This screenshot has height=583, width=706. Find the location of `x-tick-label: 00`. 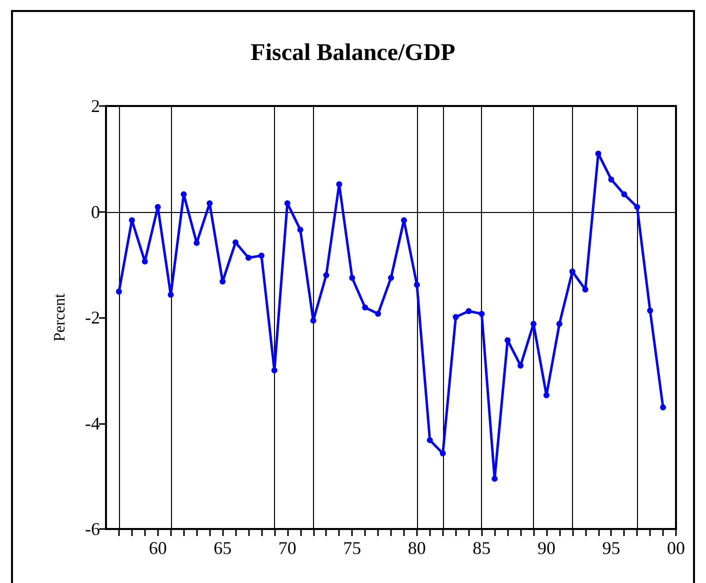

x-tick-label: 00 is located at coordinates (676, 548).